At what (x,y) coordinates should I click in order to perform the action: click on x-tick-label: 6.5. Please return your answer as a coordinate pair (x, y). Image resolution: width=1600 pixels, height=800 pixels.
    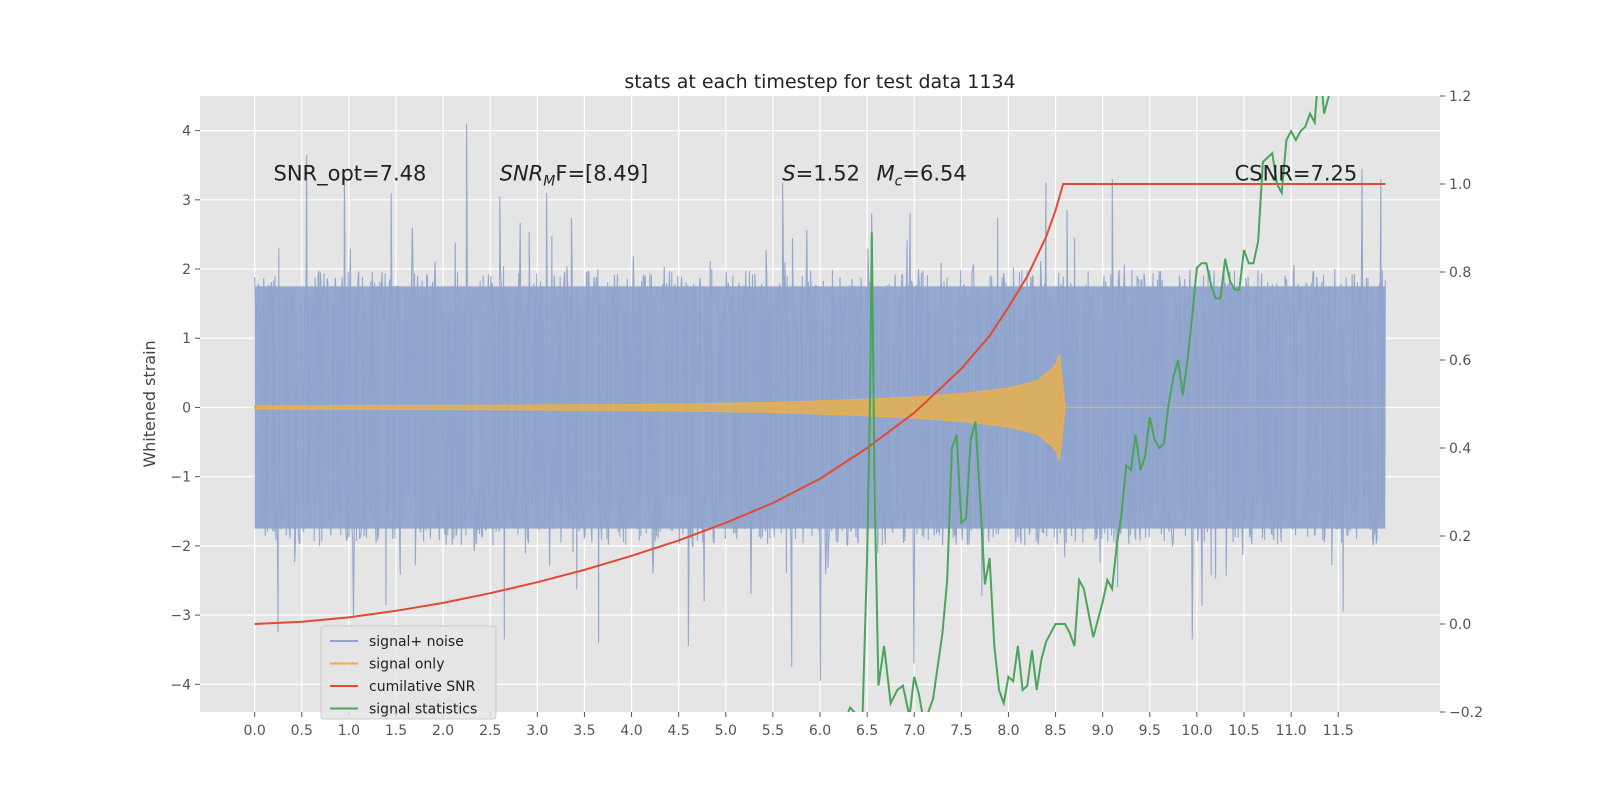
    Looking at the image, I should click on (867, 731).